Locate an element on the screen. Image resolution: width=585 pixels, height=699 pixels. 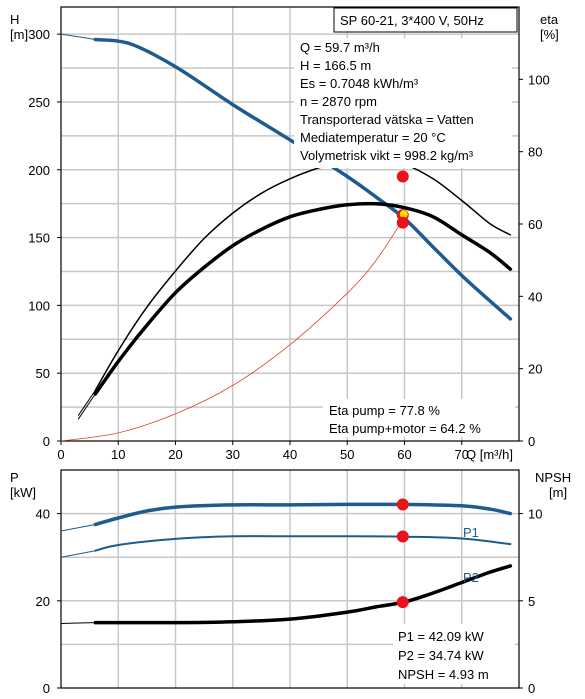
top-y-left-tick-label: 300 is located at coordinates (39, 34).